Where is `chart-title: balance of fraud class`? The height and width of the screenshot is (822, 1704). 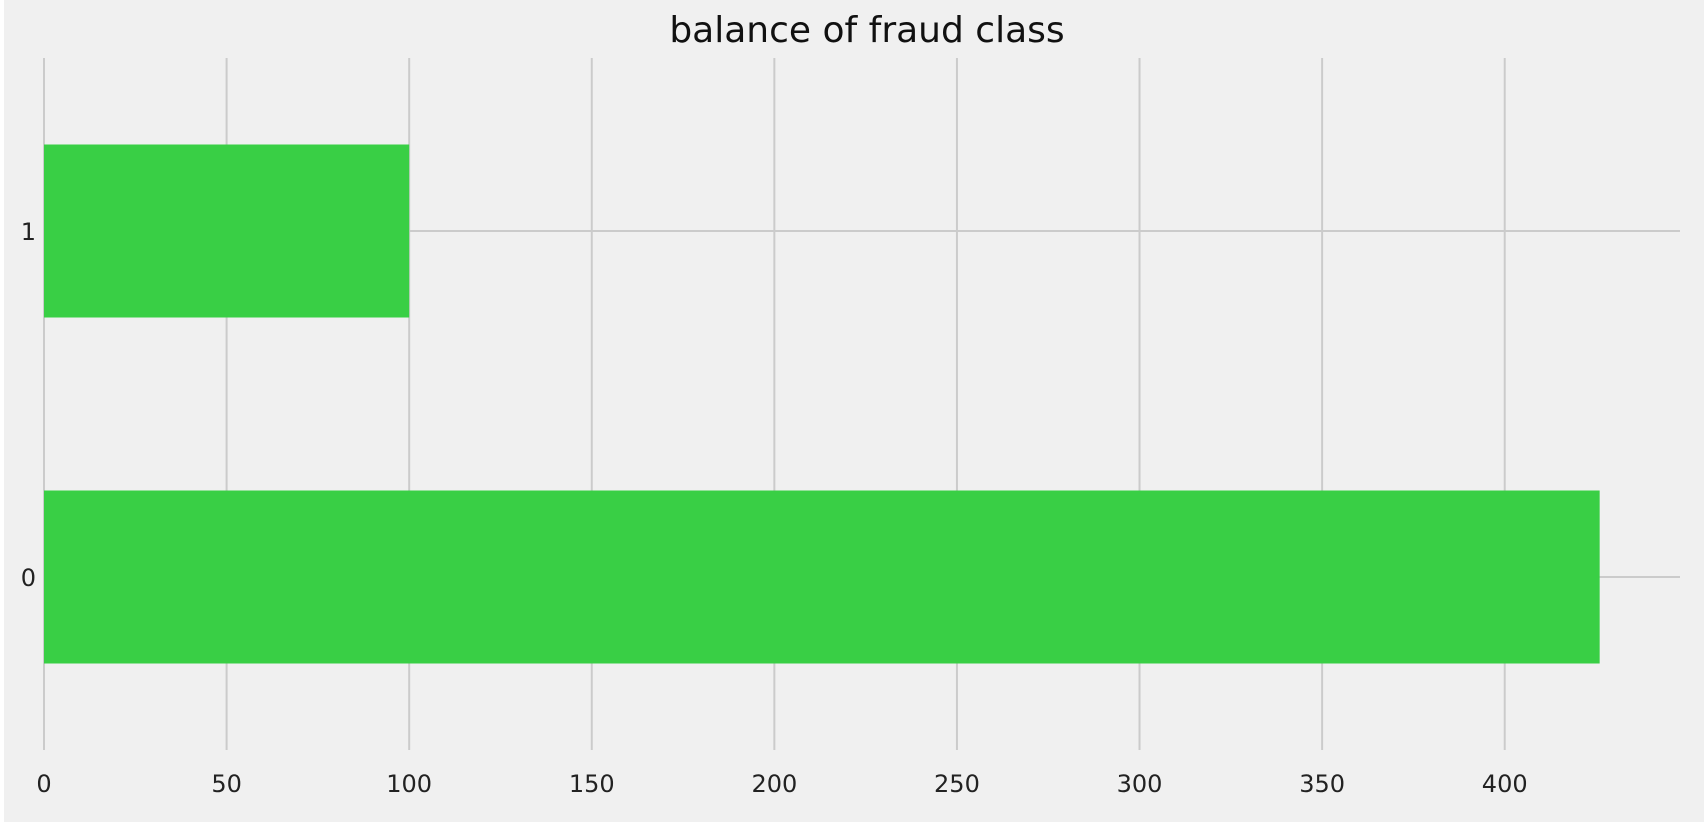 chart-title: balance of fraud class is located at coordinates (866, 30).